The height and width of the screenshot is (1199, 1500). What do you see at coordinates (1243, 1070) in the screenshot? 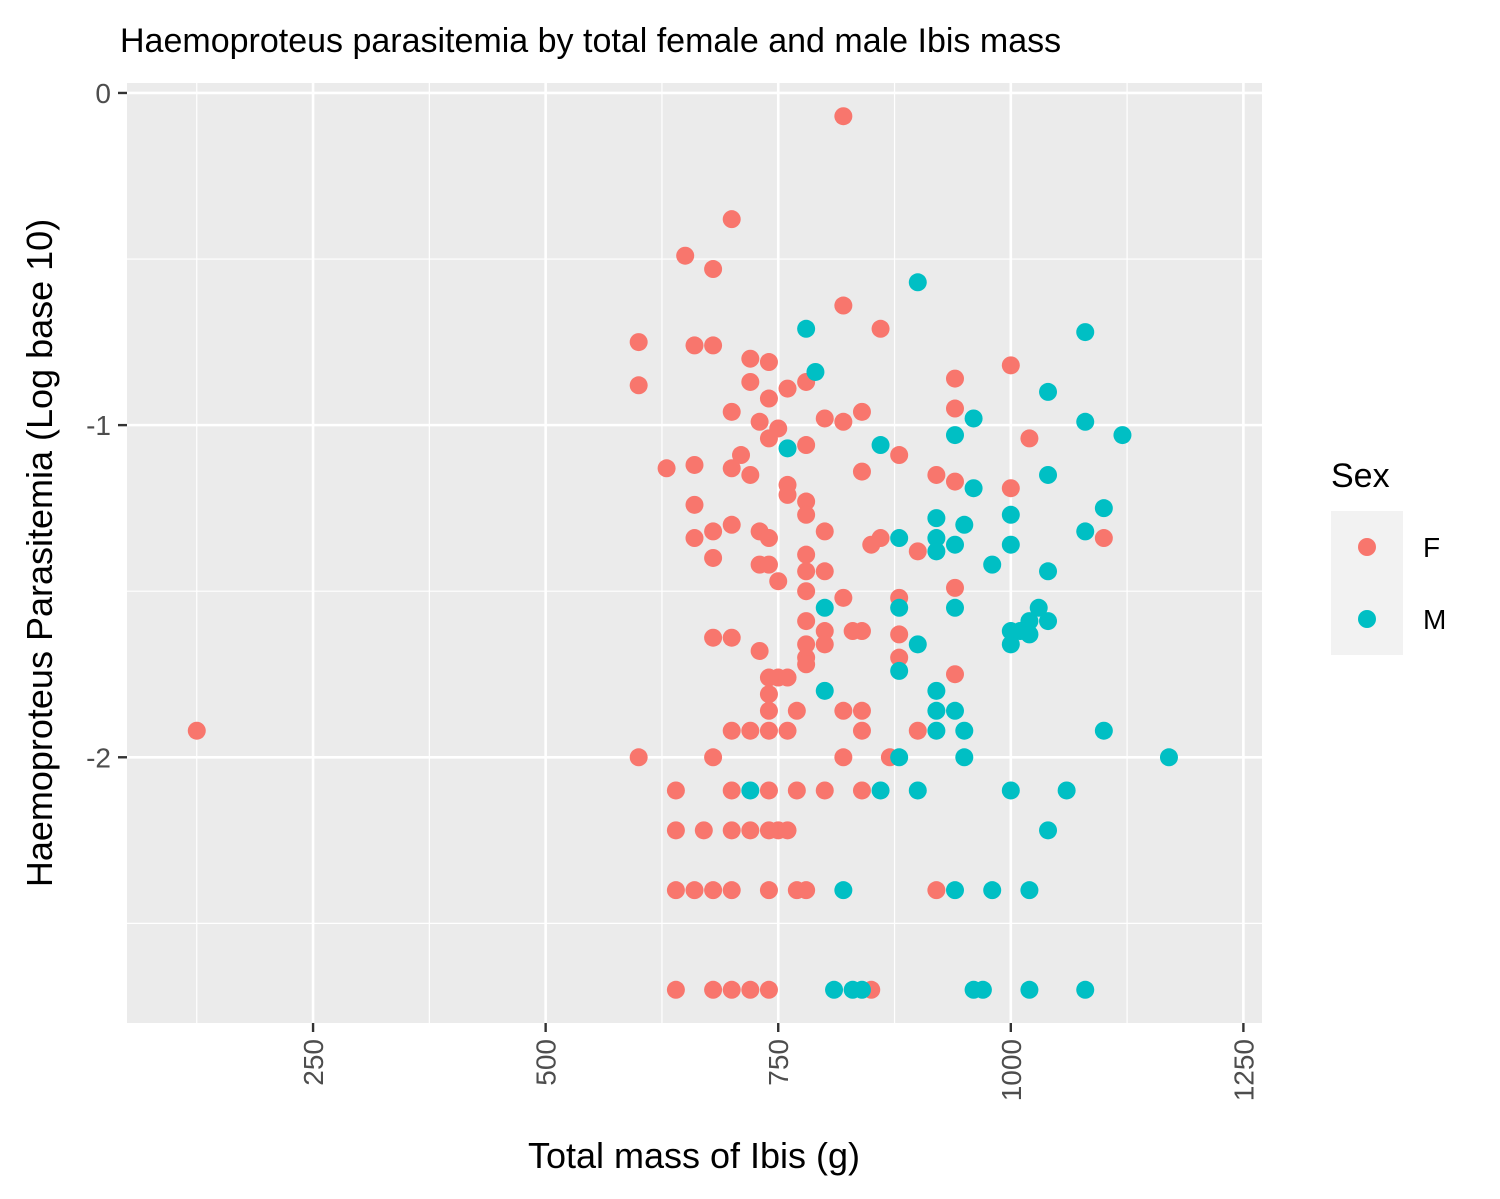
I see `x-tick-label: 1250` at bounding box center [1243, 1070].